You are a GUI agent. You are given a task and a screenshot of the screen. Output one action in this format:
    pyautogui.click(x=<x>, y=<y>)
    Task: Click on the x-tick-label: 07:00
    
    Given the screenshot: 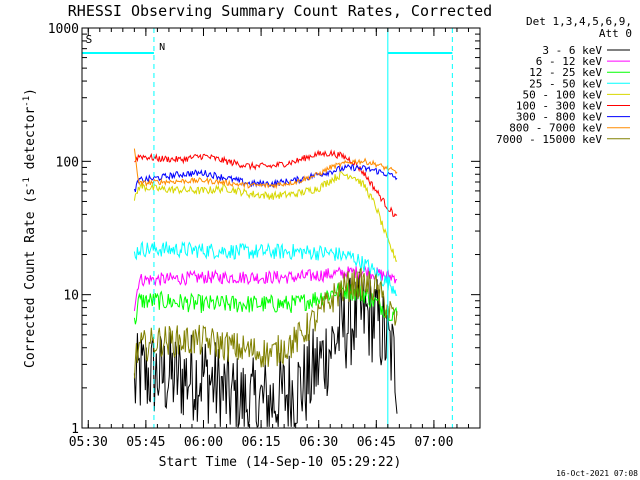 What is the action you would take?
    pyautogui.click(x=433, y=442)
    